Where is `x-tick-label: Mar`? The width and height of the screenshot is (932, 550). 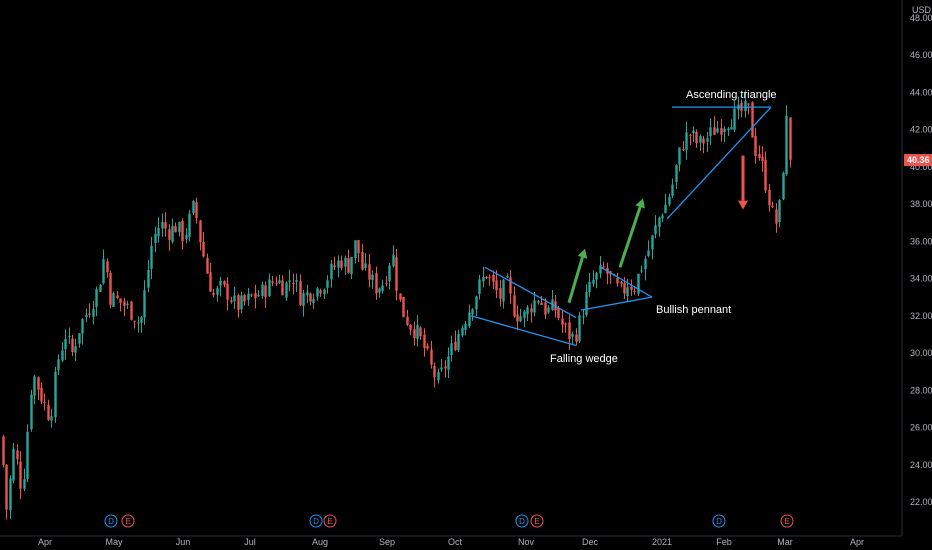 x-tick-label: Mar is located at coordinates (785, 542).